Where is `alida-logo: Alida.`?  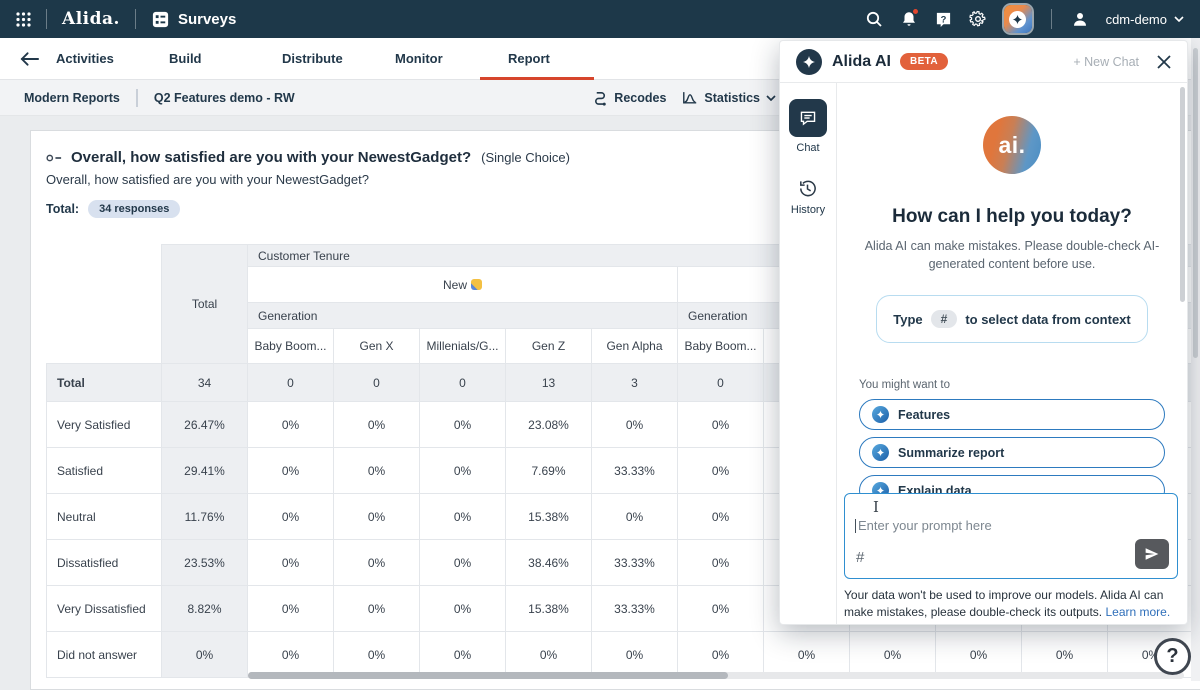
alida-logo: Alida. is located at coordinates (91, 19).